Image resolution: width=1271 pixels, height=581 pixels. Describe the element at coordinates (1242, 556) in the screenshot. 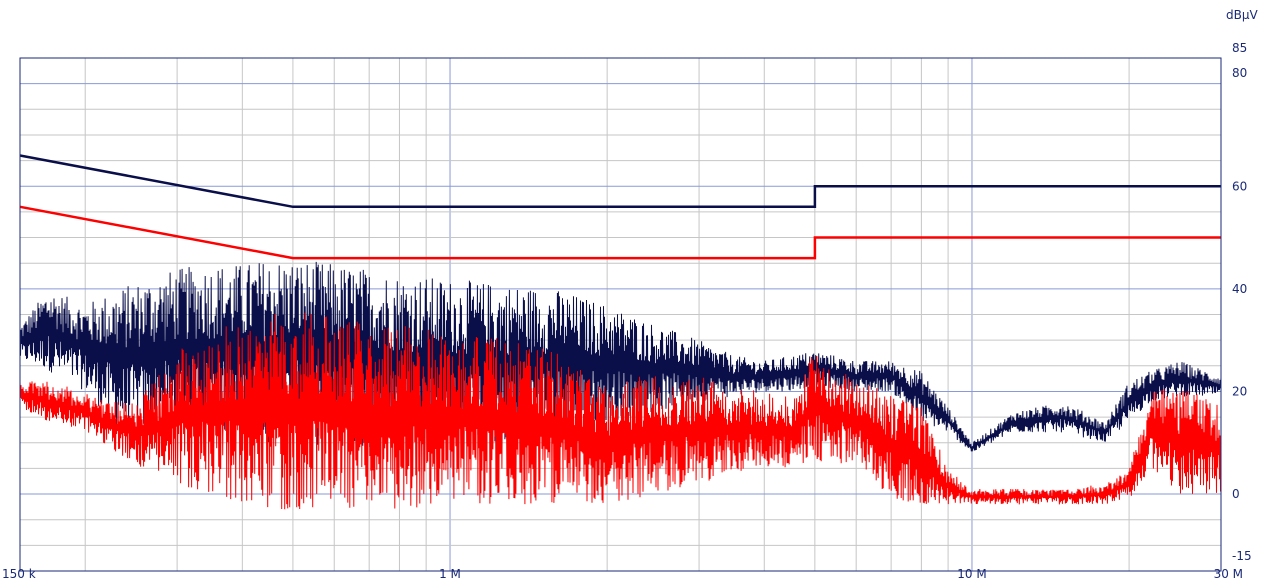

I see `y-tick-label: -15` at that location.